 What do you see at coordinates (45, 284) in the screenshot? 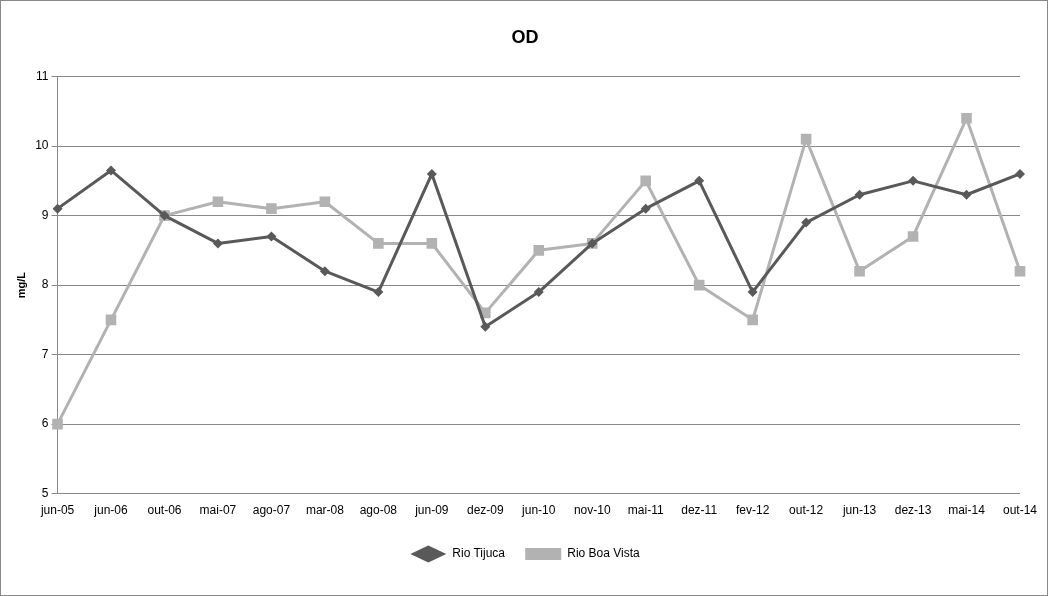
I see `y-tick-label: 8` at bounding box center [45, 284].